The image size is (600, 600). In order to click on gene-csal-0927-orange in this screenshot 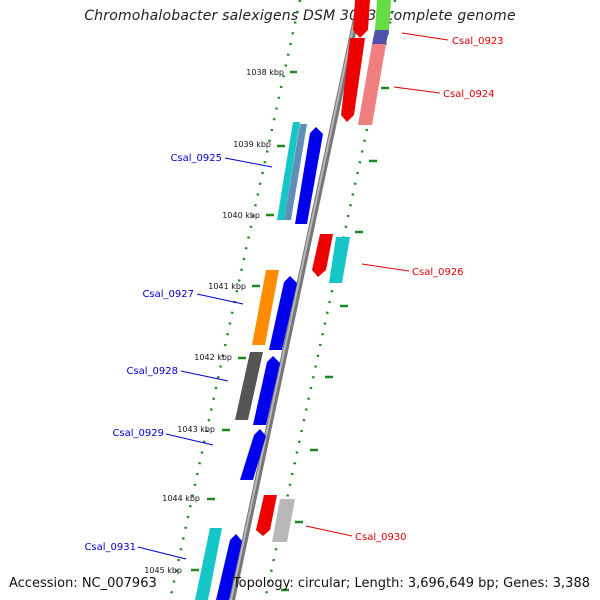, I will do `click(265, 307)`.